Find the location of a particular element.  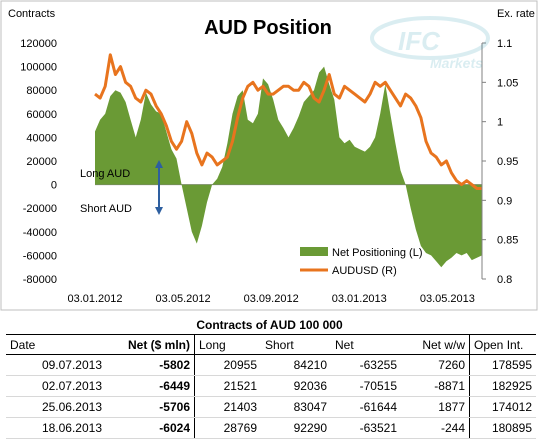

table-cell: 174012 is located at coordinates (502, 407).